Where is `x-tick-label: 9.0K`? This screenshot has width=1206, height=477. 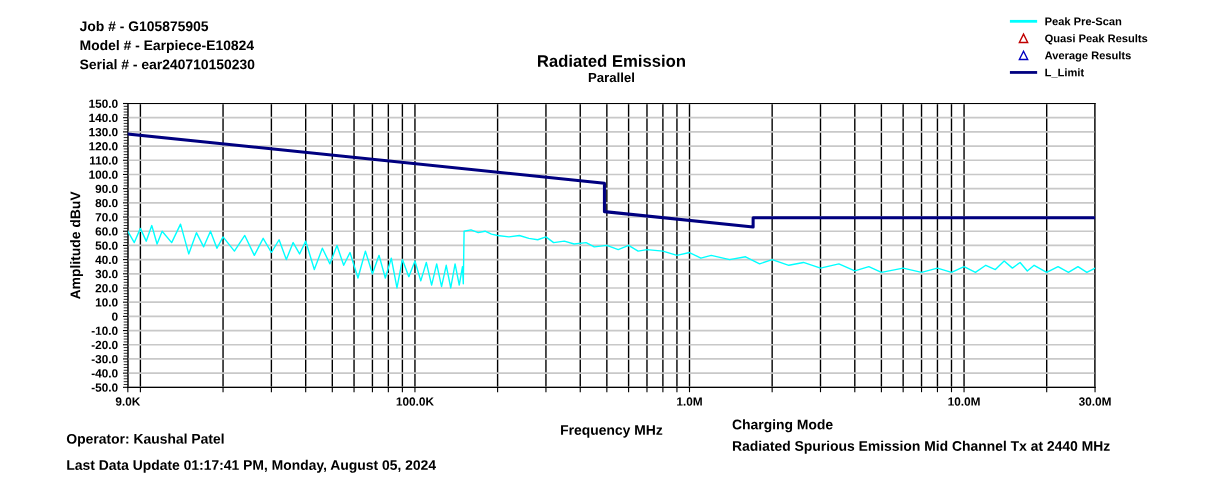
x-tick-label: 9.0K is located at coordinates (128, 401).